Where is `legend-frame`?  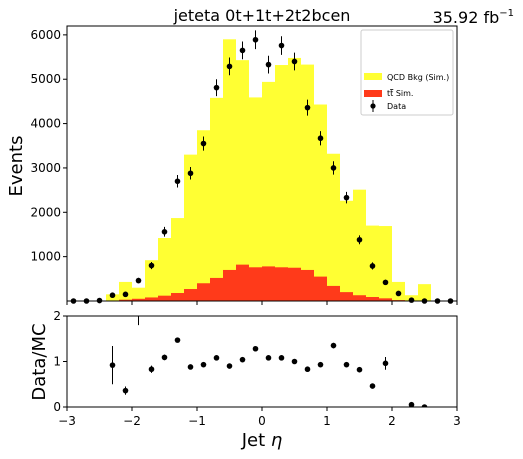 legend-frame is located at coordinates (407, 72).